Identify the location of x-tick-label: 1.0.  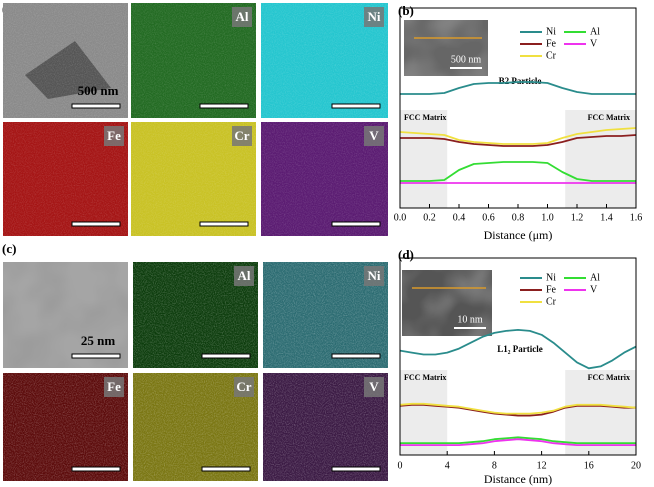
(547, 217).